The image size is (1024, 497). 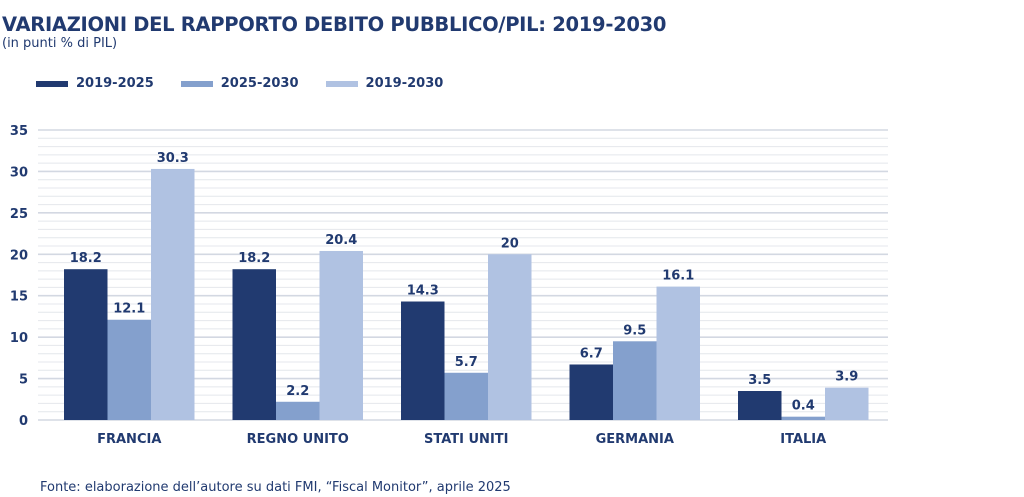 What do you see at coordinates (404, 83) in the screenshot?
I see `legend-label: 2019-2030` at bounding box center [404, 83].